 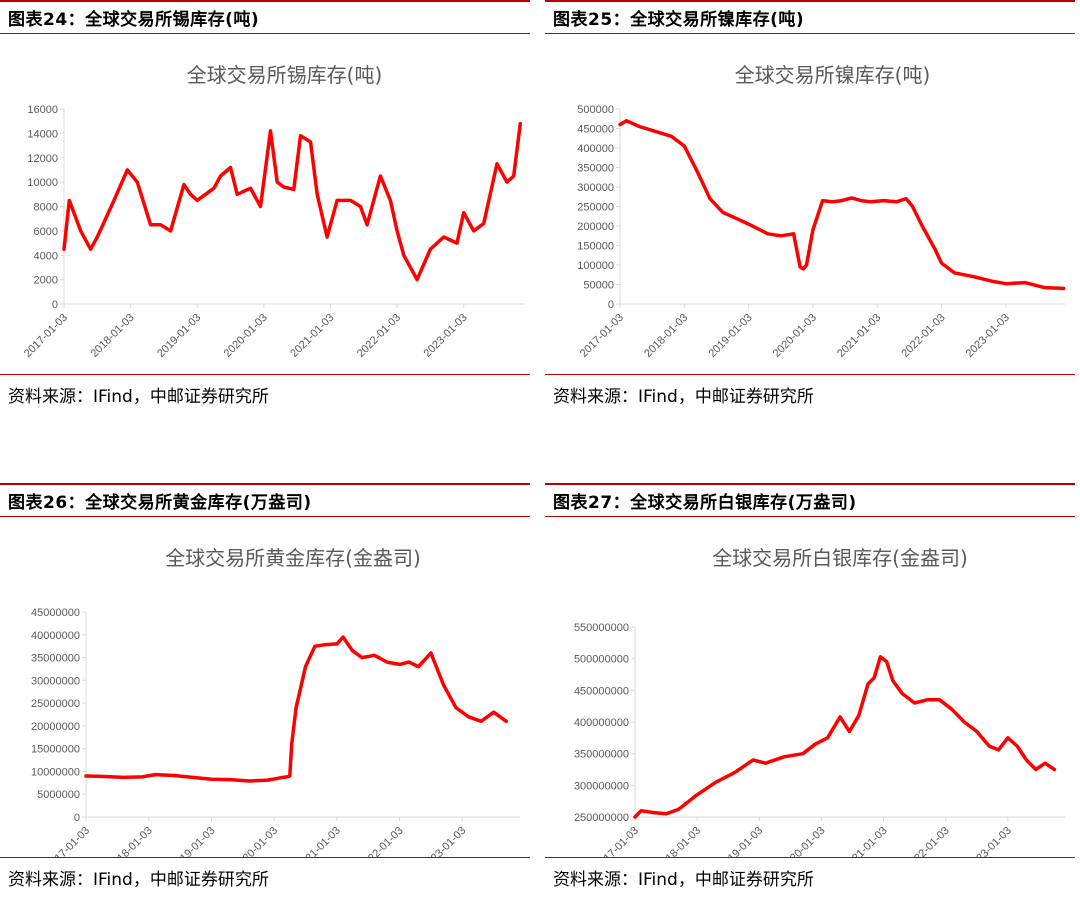 I want to click on y-tick-label: 450000000, so click(x=601, y=691).